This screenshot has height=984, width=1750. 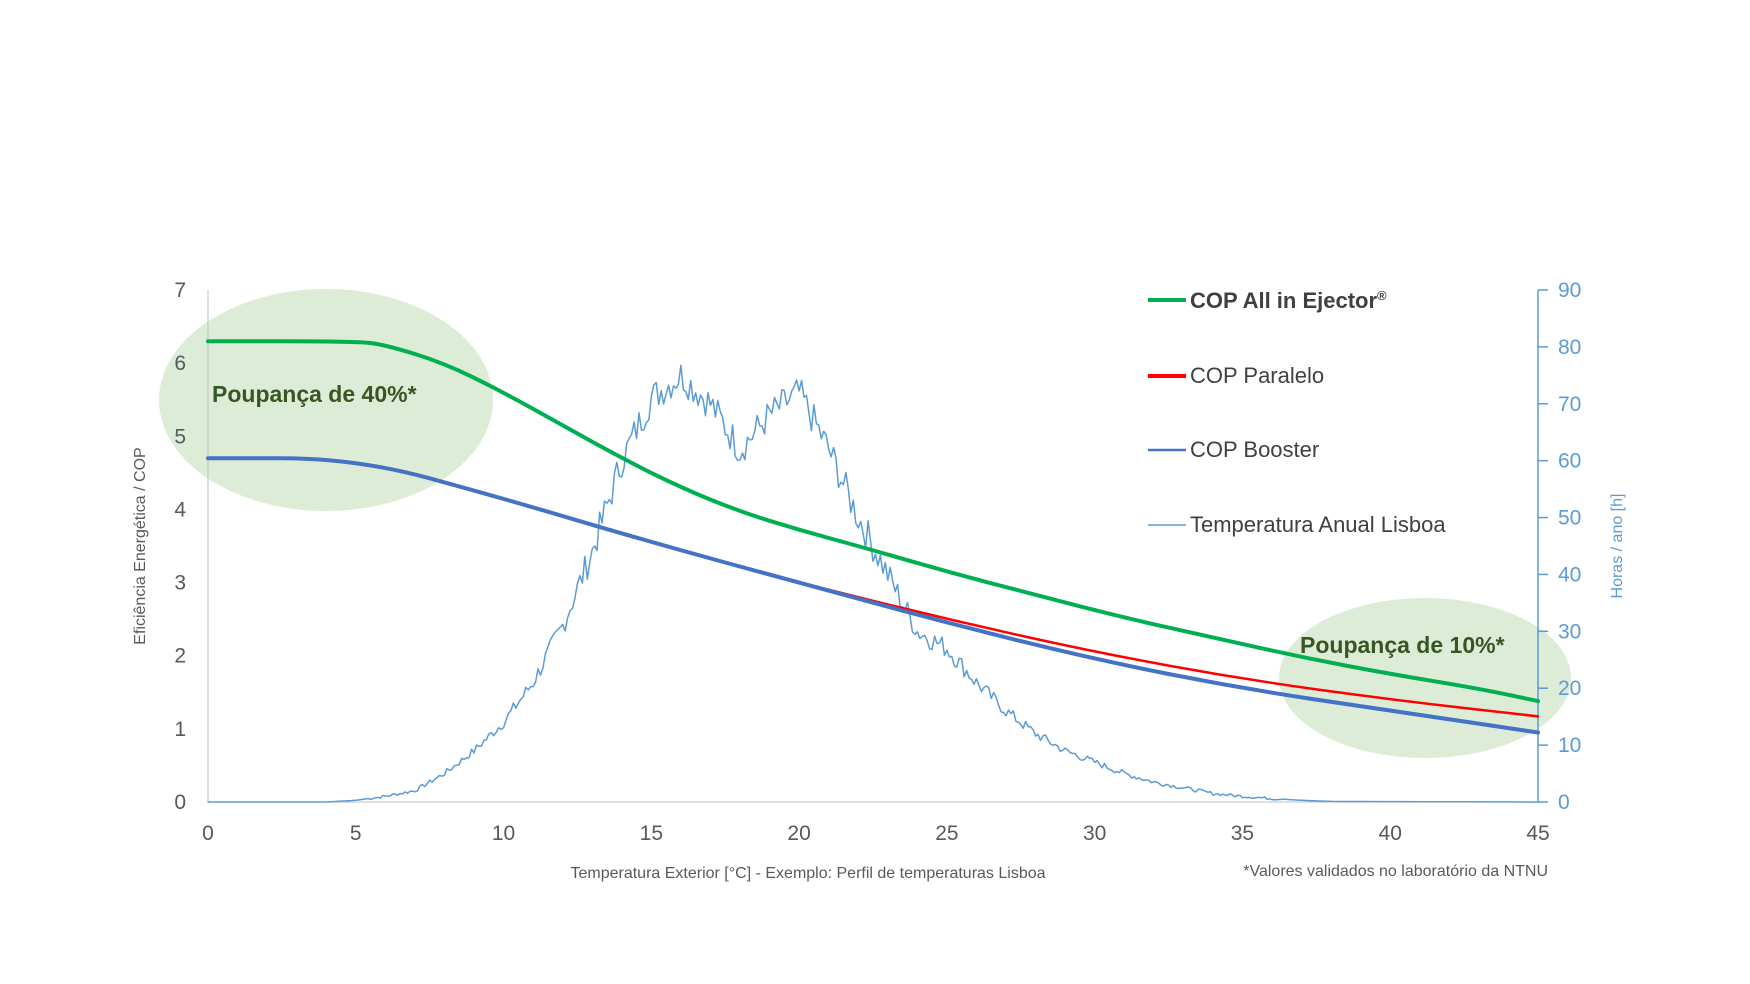 What do you see at coordinates (314, 394) in the screenshot?
I see `savings-annotation-left: Poupança de 40%*` at bounding box center [314, 394].